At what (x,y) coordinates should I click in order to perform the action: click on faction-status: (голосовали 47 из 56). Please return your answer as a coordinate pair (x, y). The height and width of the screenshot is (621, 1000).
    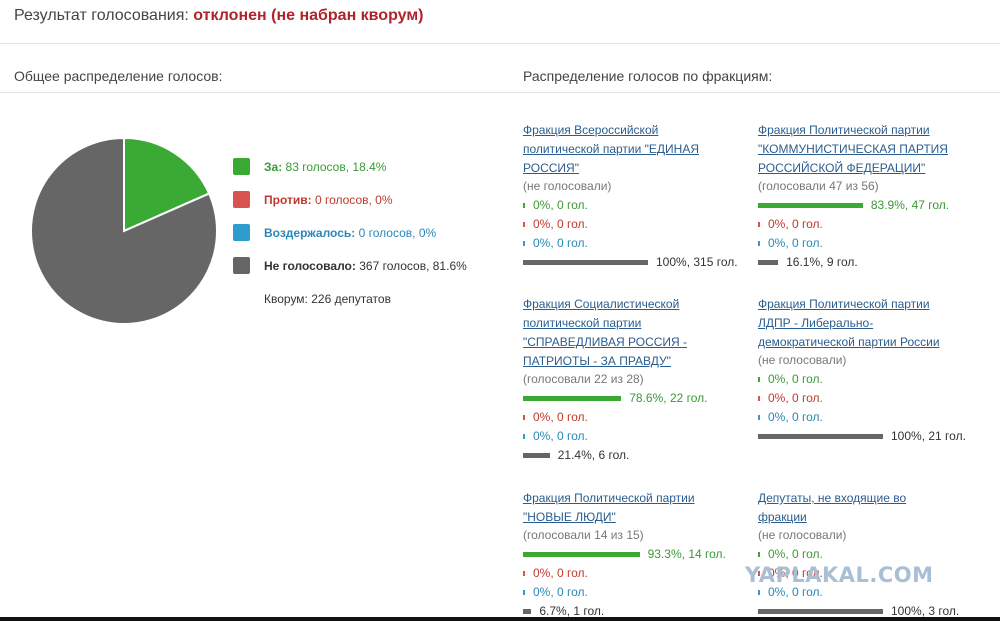
    Looking at the image, I should click on (818, 186).